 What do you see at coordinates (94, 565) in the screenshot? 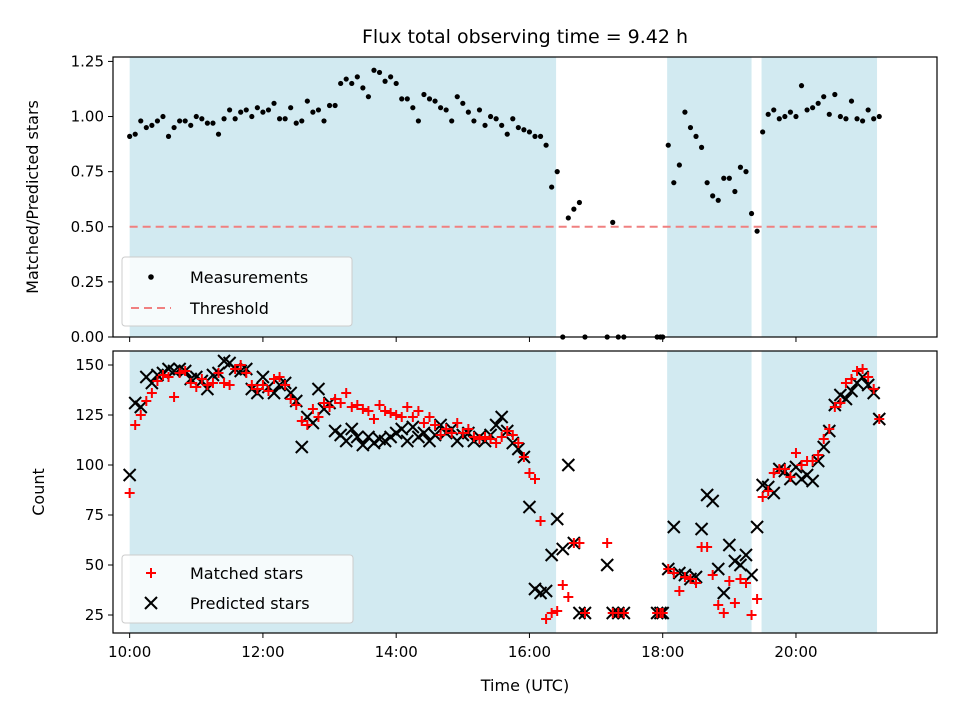
I see `y-tick-label: 50` at bounding box center [94, 565].